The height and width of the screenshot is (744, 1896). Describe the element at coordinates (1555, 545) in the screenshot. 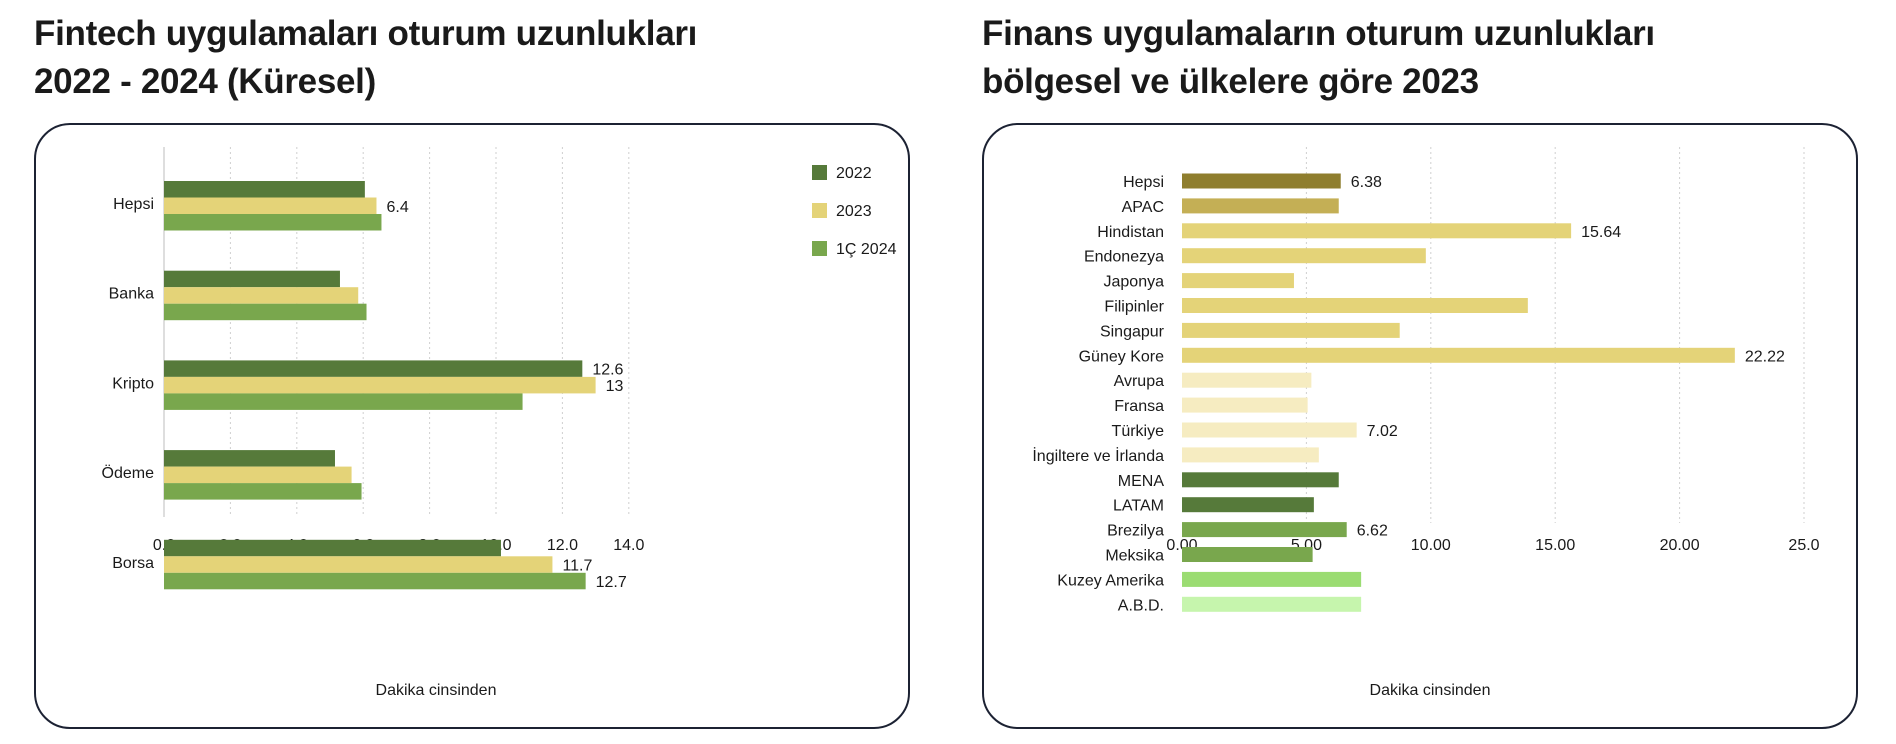

I see `x-tick-label: 15.00` at that location.